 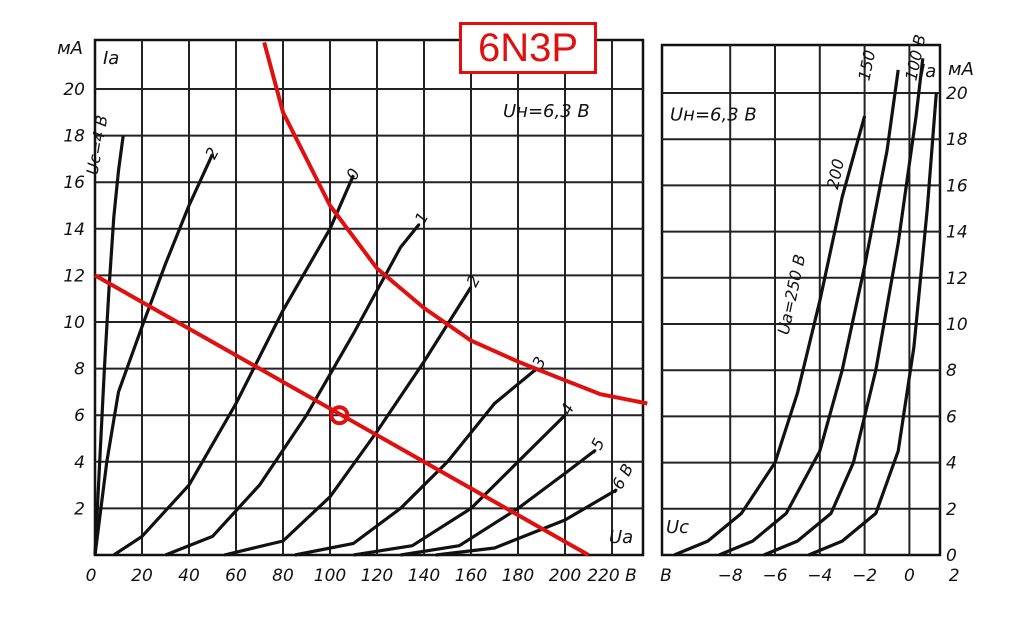 I want to click on x-tick-label: 40, so click(x=189, y=576).